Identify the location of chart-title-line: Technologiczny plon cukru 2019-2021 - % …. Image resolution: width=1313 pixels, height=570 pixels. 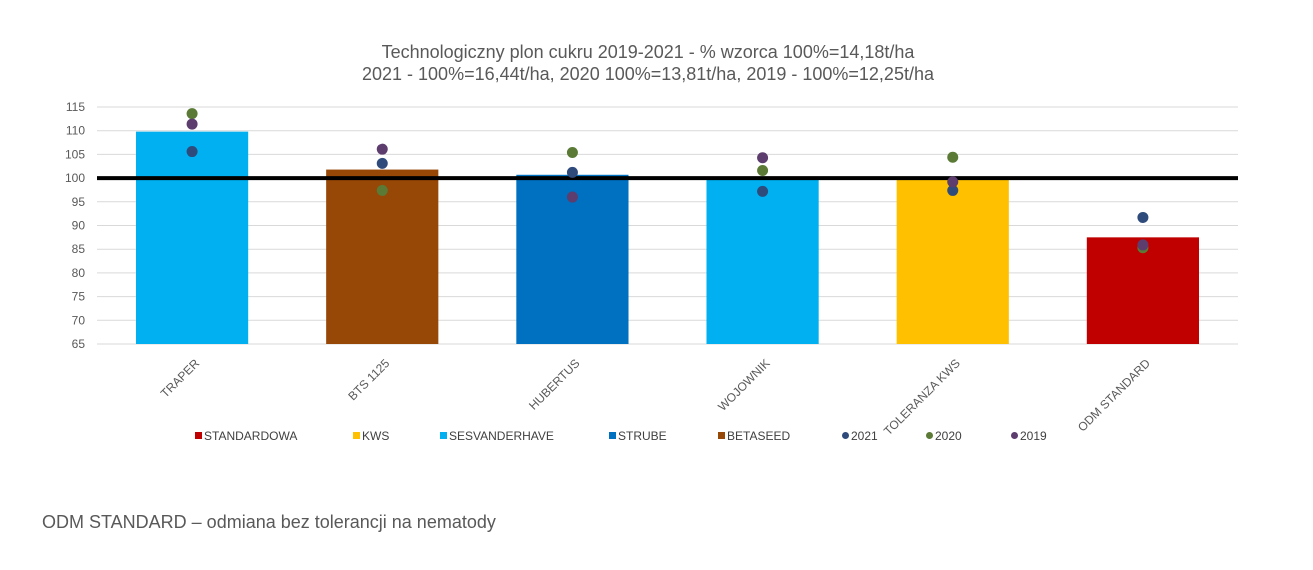
(649, 52).